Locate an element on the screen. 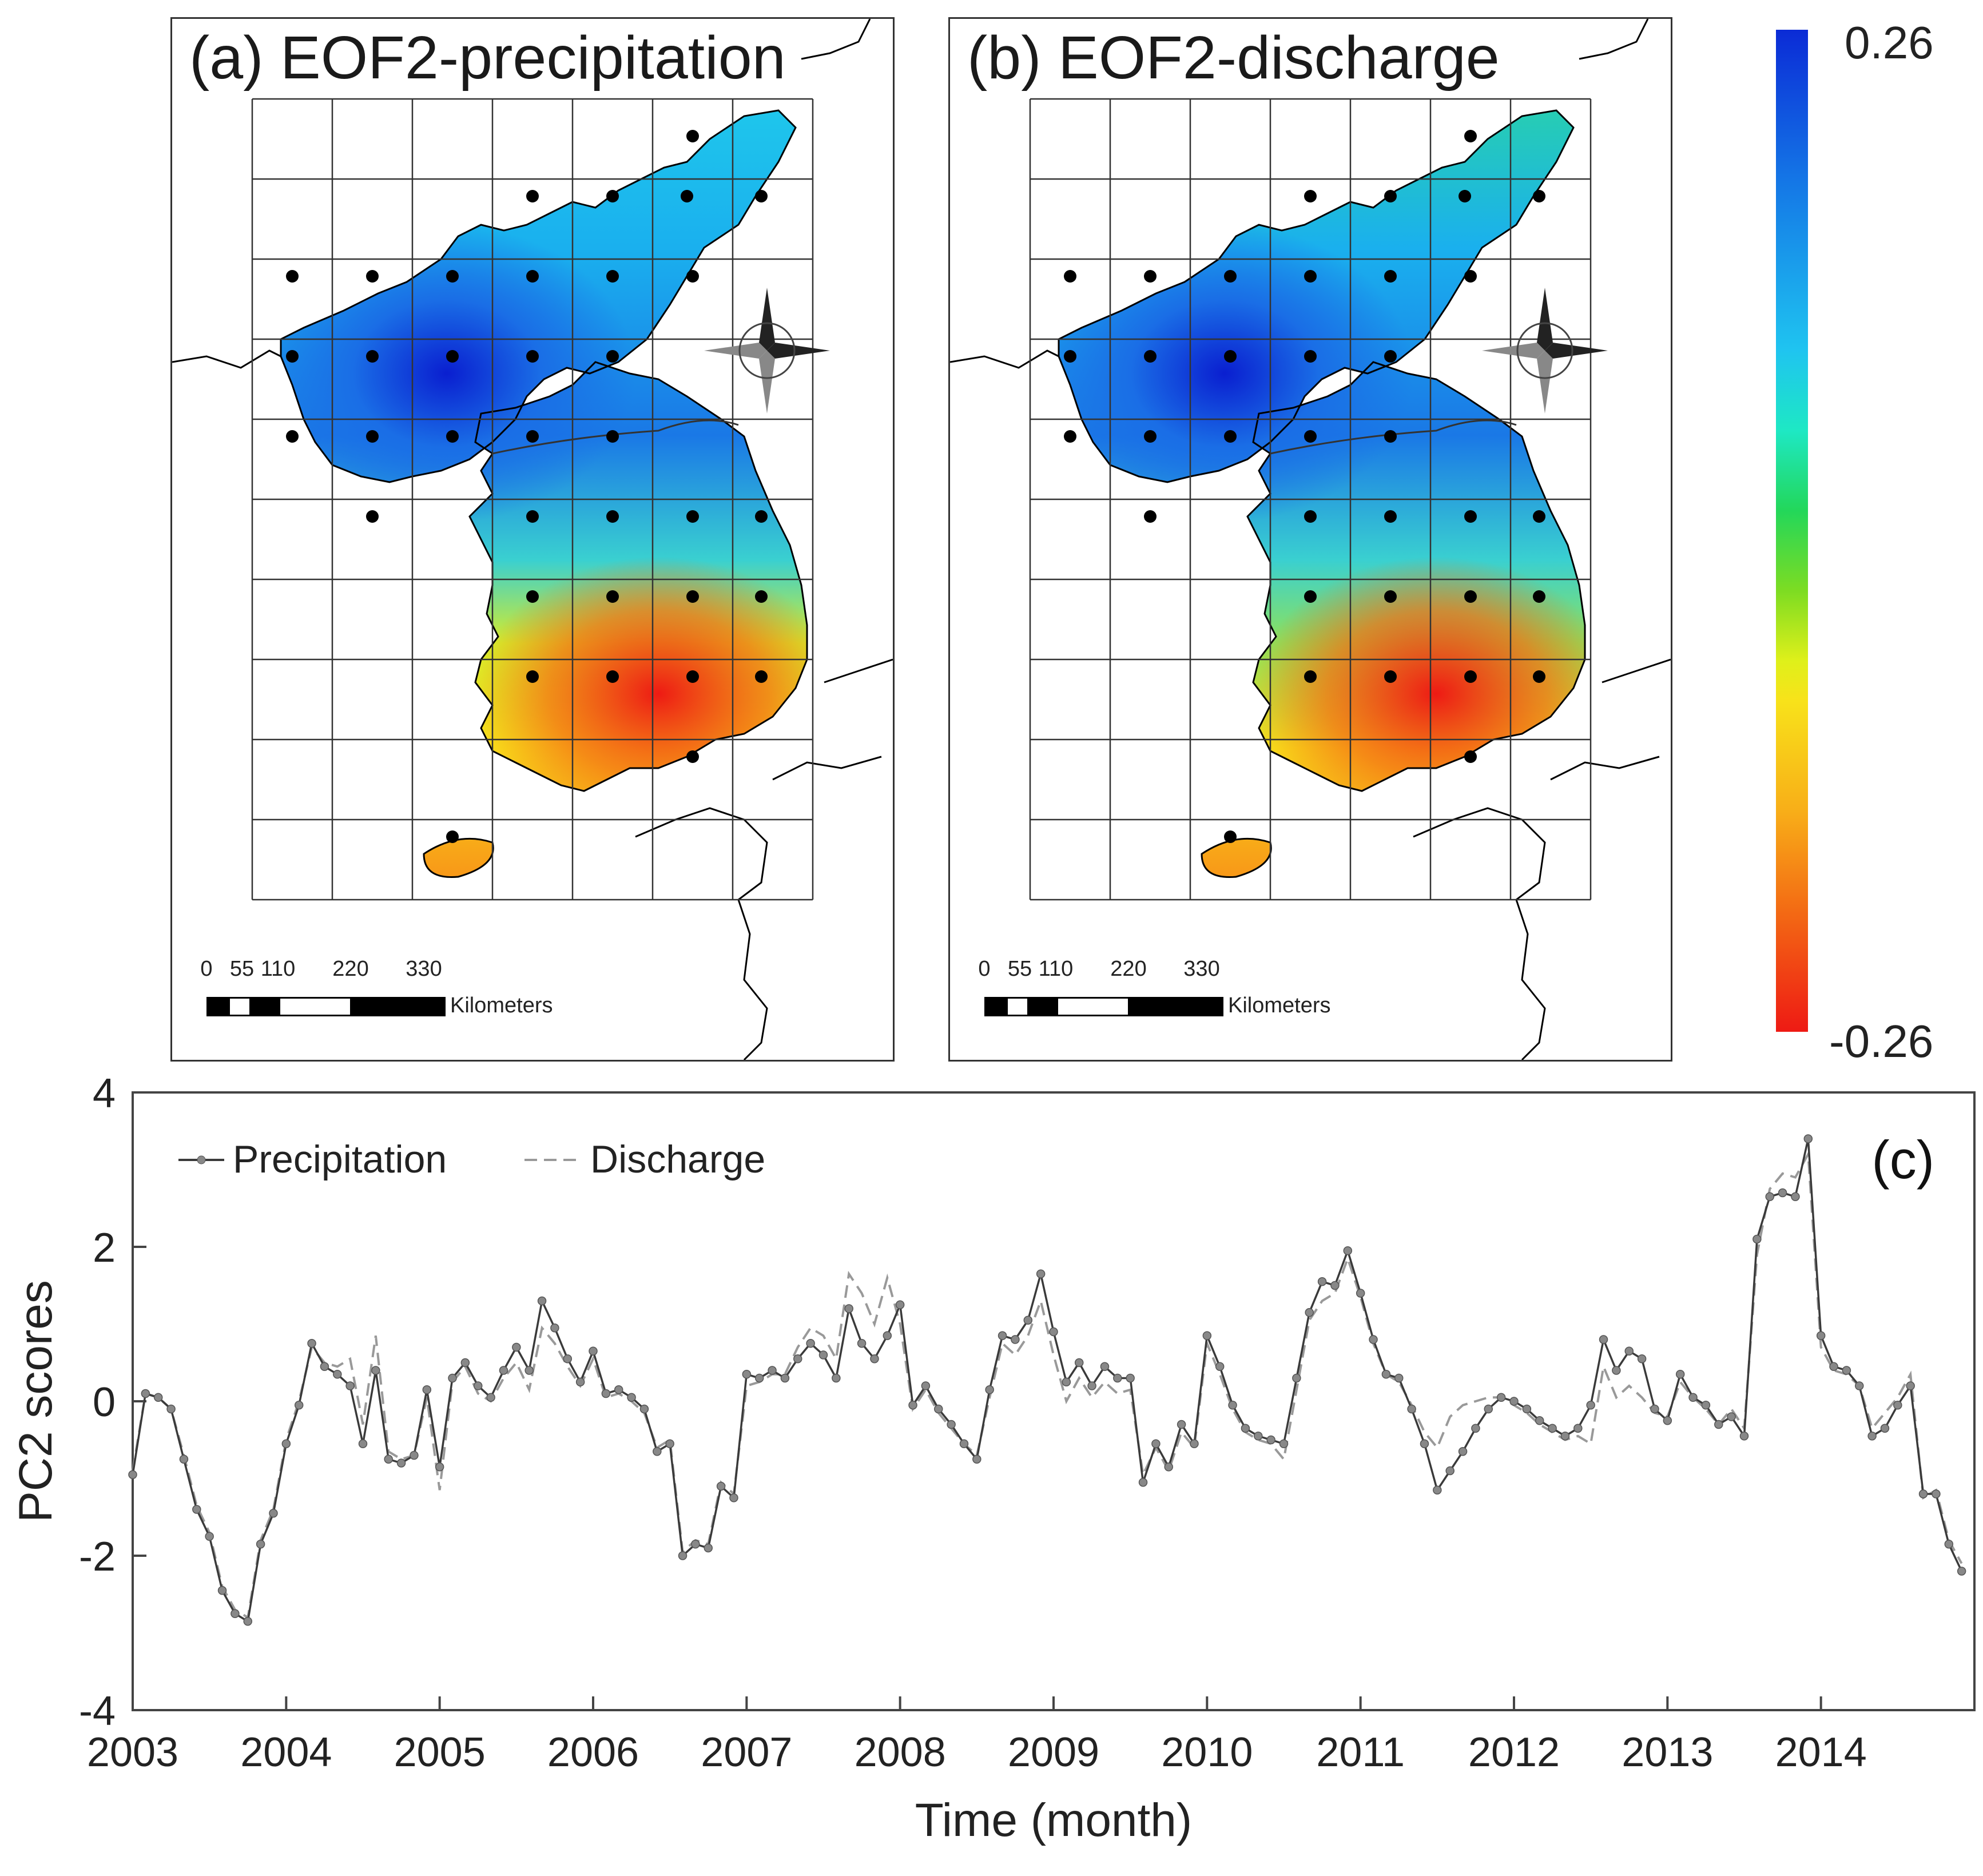  grid is located at coordinates (1310, 499).